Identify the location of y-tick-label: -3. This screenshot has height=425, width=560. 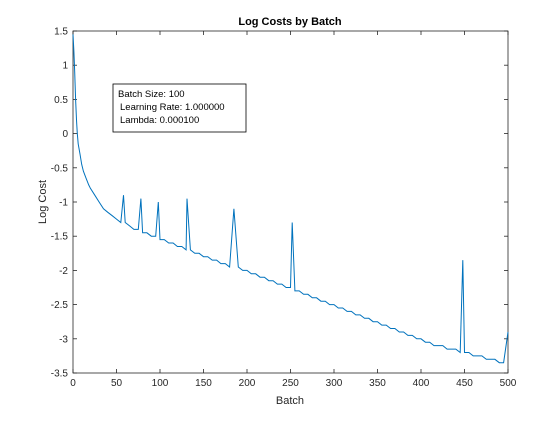
(63, 339).